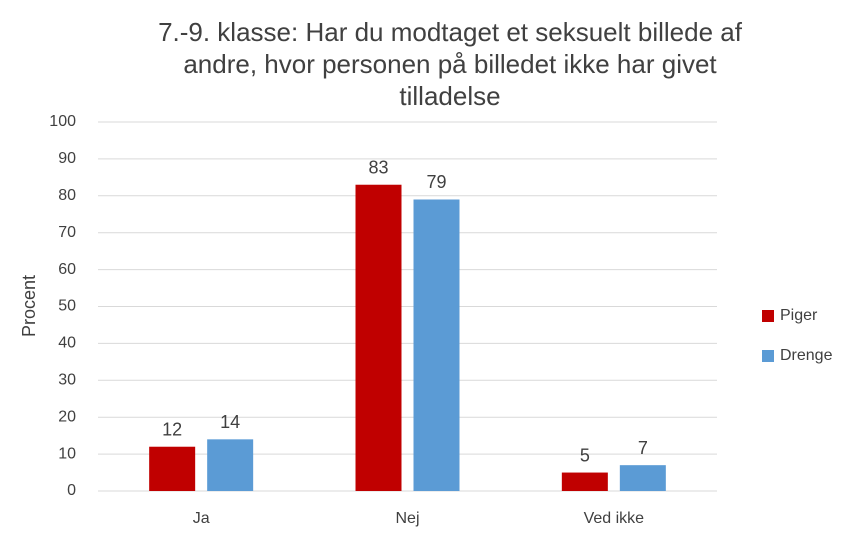  What do you see at coordinates (67, 269) in the screenshot?
I see `y-tick-label: 60` at bounding box center [67, 269].